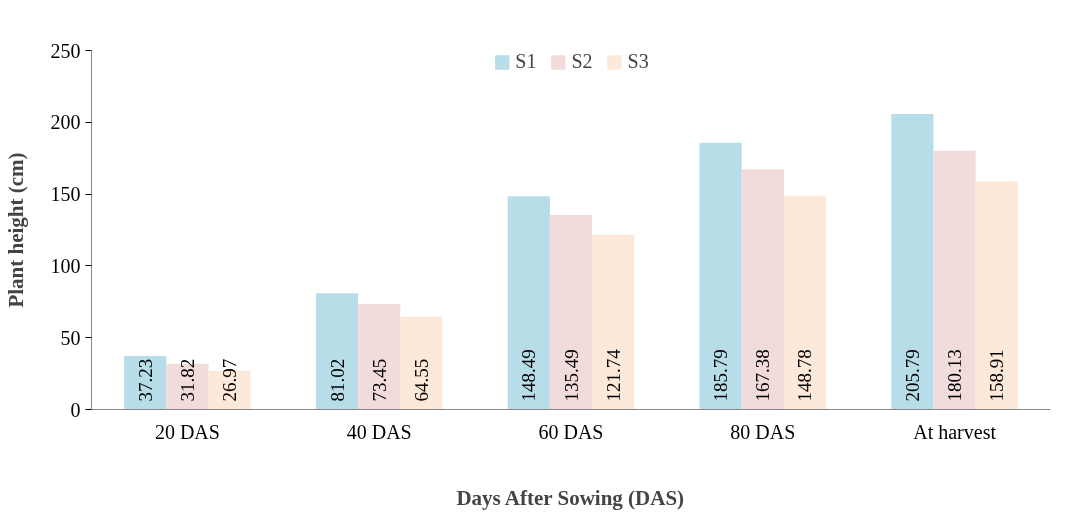  Describe the element at coordinates (65, 265) in the screenshot. I see `y-tick-label: 100` at that location.